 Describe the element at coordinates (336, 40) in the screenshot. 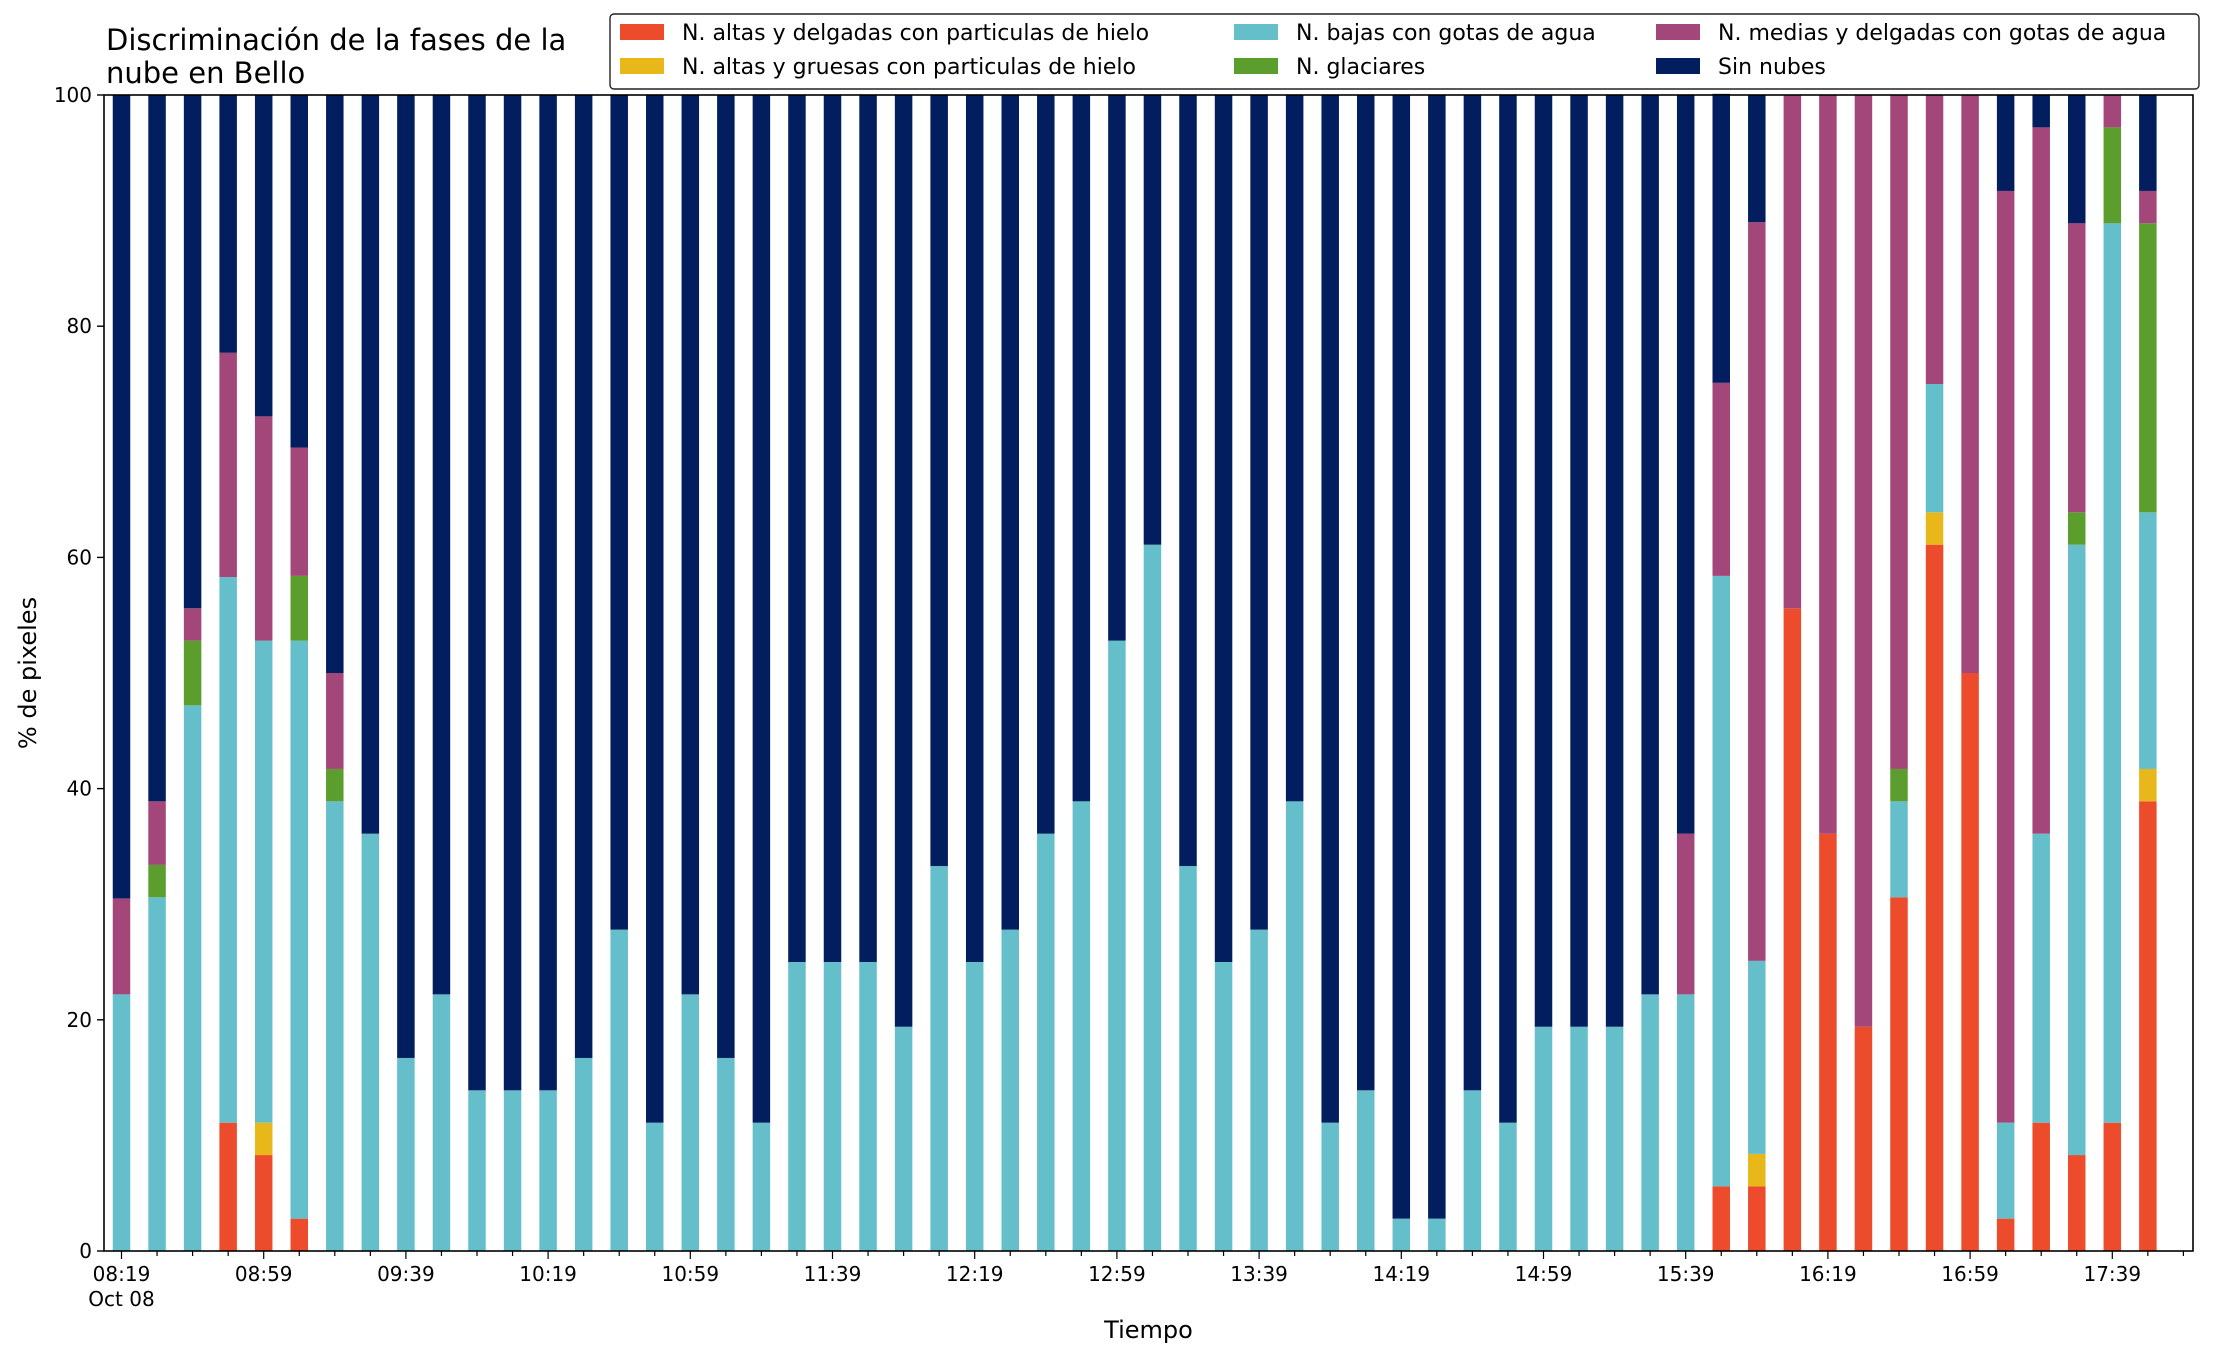

I see `chart-title-line-1: Discriminación de la fases de la` at that location.